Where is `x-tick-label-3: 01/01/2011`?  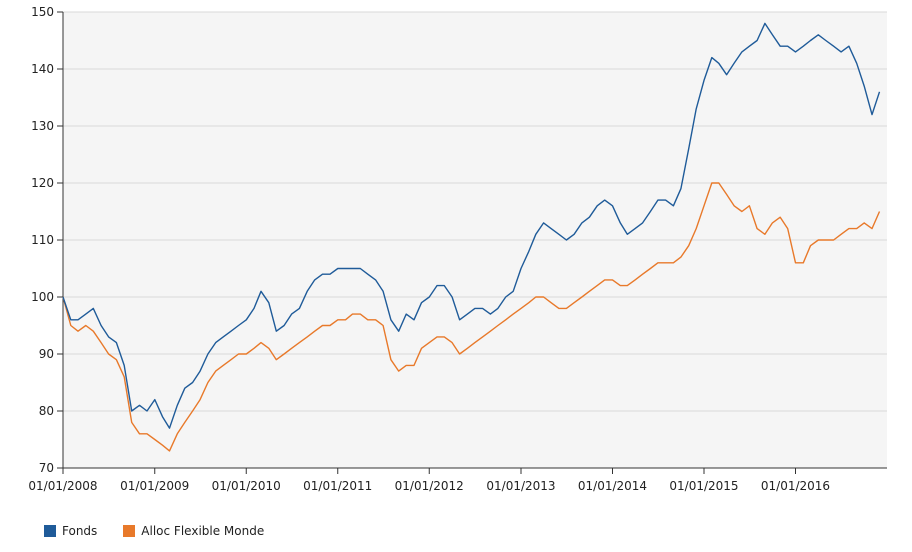
x-tick-label-3: 01/01/2011 is located at coordinates (337, 486).